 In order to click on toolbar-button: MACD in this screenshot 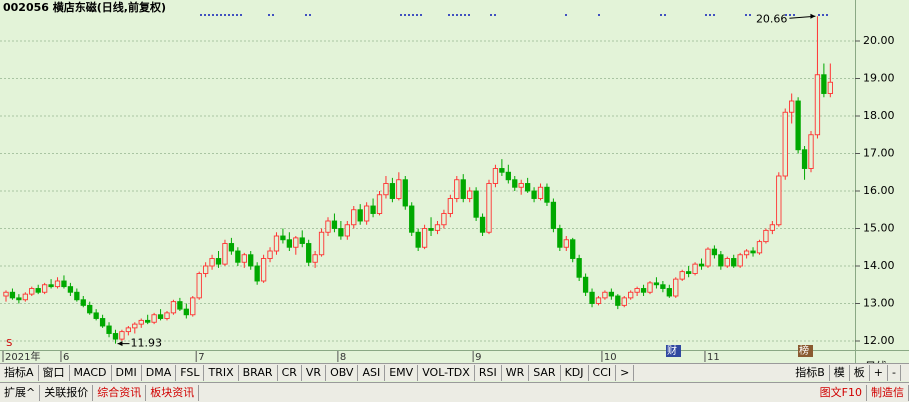, I will do `click(91, 372)`.